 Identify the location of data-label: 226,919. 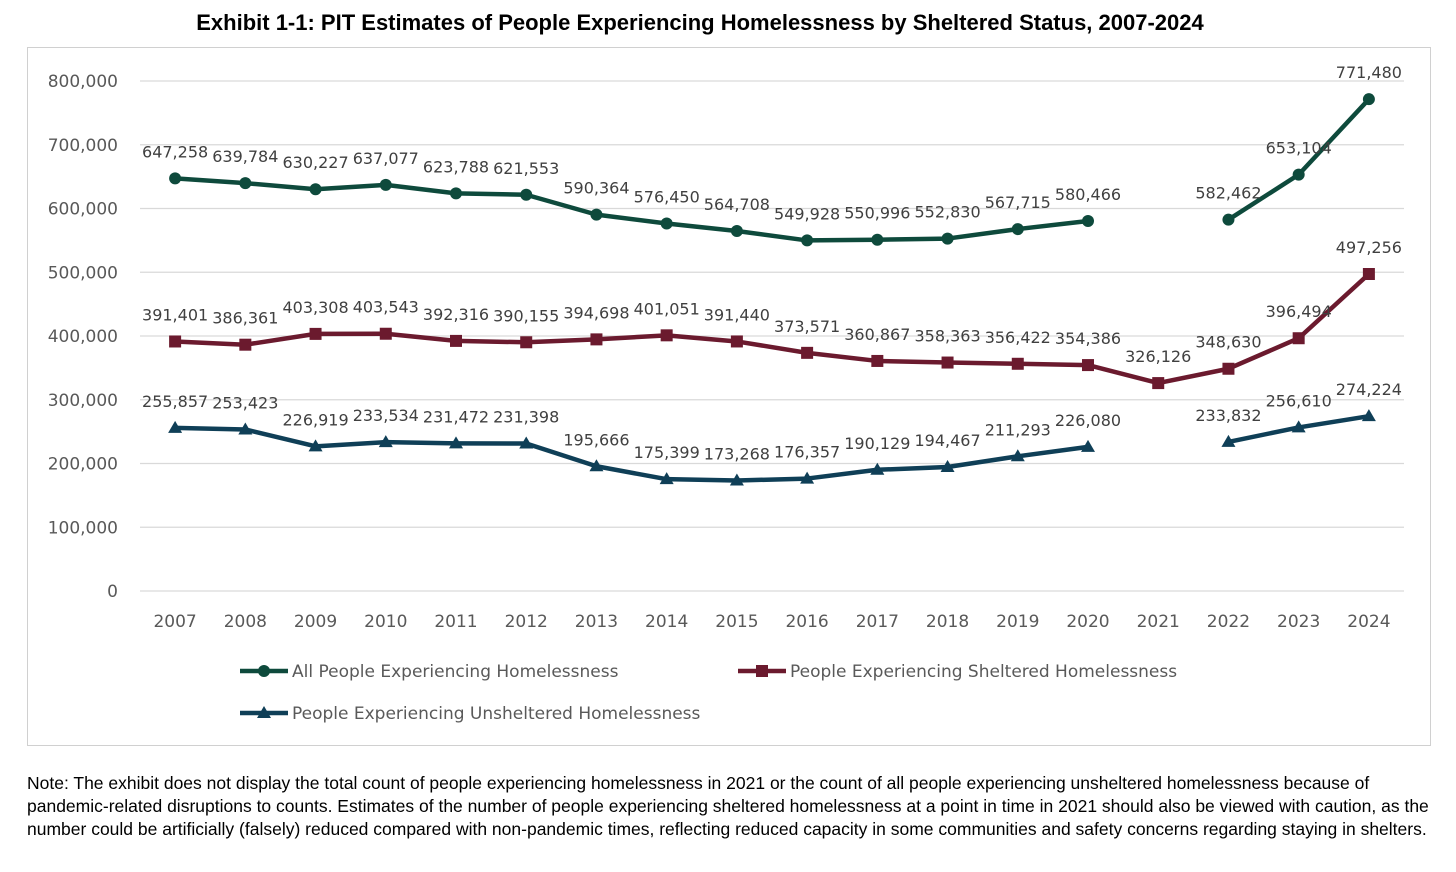
(315, 419).